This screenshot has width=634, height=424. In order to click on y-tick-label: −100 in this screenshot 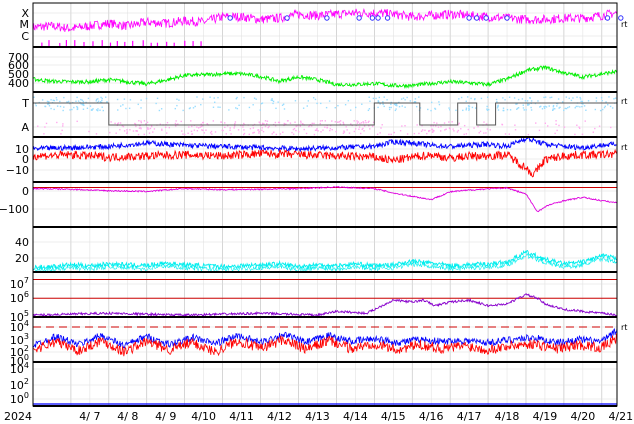, I will do `click(14, 209)`.